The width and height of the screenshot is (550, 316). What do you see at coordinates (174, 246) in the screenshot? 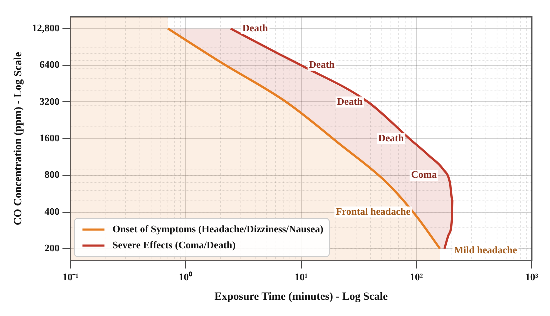
I see `legend-label: Severe Effects (Coma/Death)` at bounding box center [174, 246].